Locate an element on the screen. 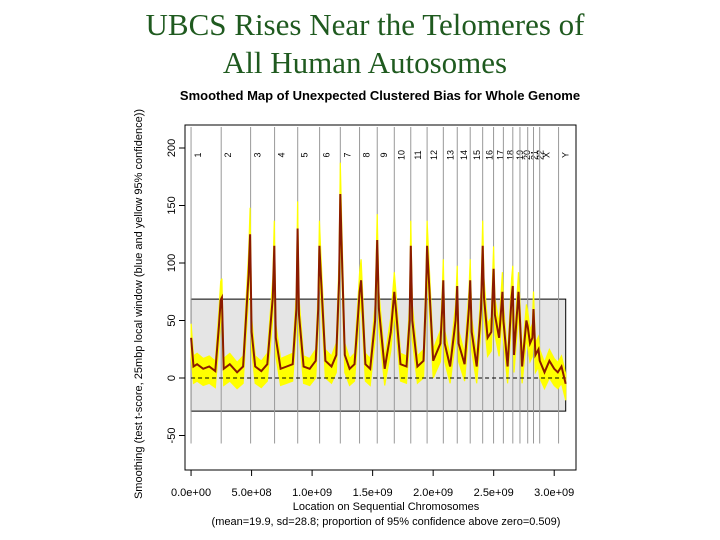 The image size is (720, 540). x-tick-label: 1.0e+09 is located at coordinates (312, 493).